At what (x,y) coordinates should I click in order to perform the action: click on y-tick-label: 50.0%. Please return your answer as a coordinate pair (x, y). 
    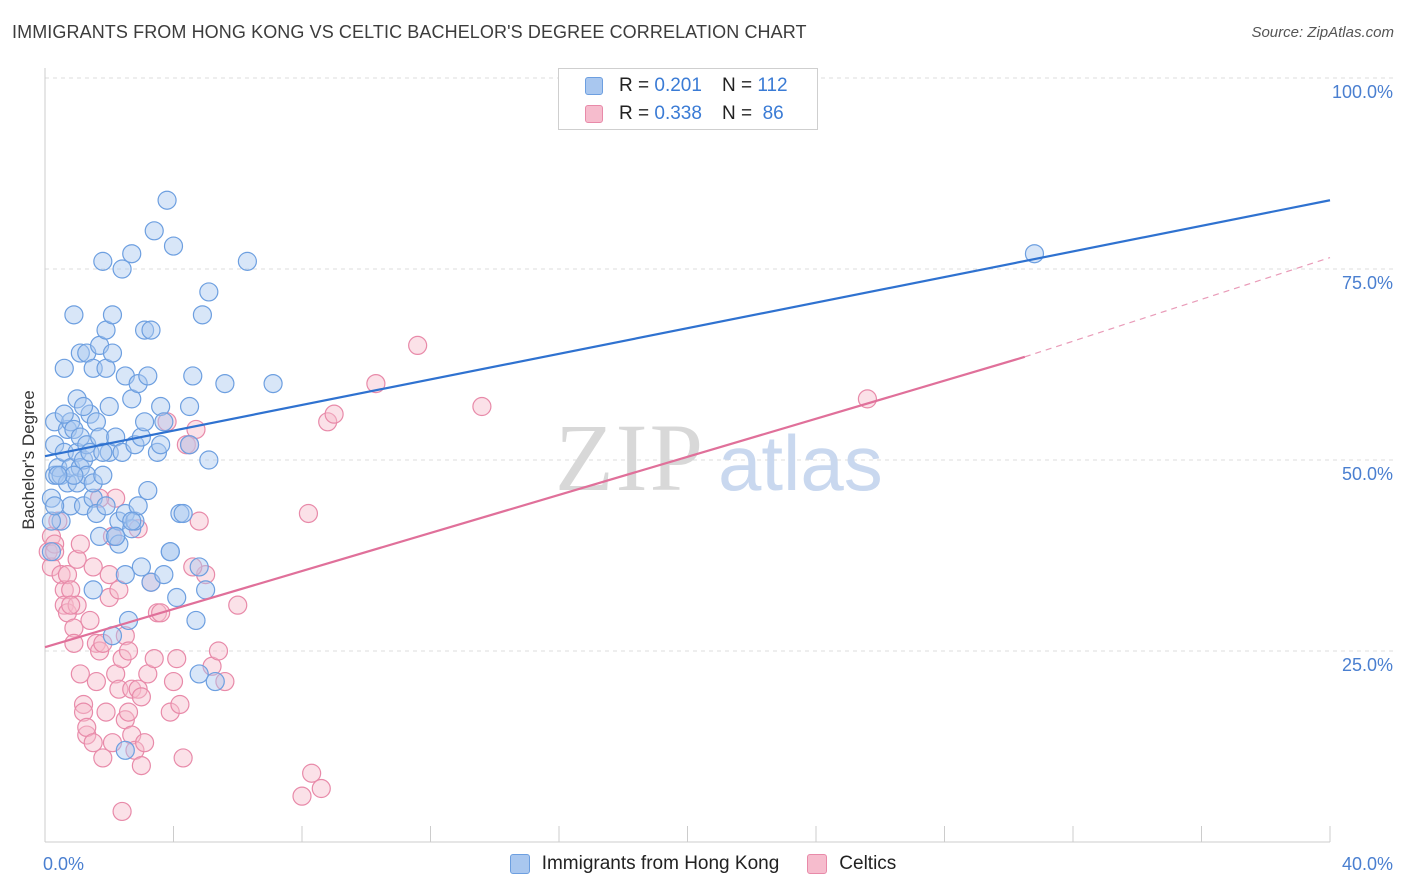
    Looking at the image, I should click on (1367, 474).